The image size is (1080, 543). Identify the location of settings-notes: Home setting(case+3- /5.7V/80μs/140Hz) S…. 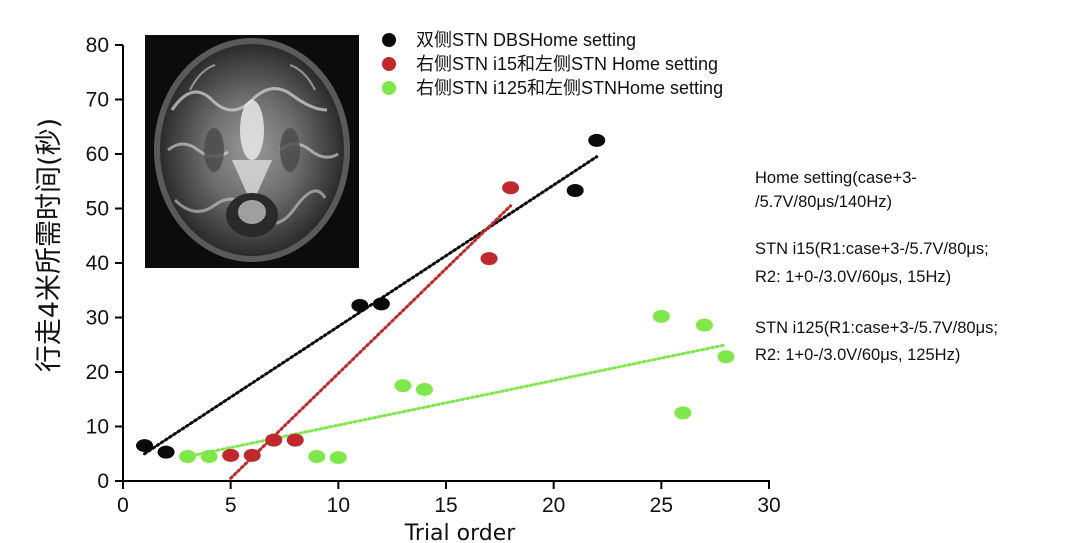
(876, 266).